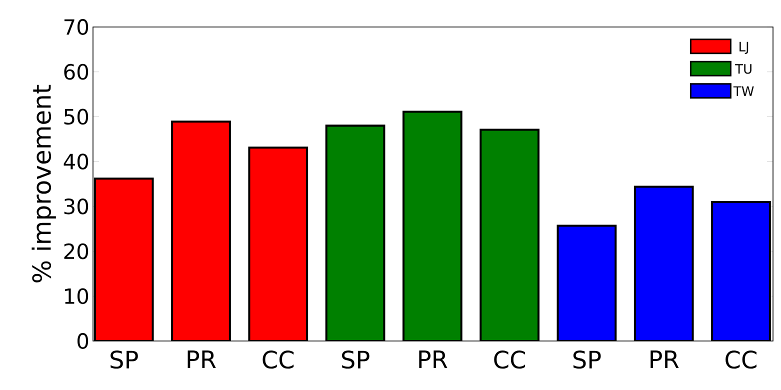 This screenshot has width=781, height=390. Describe the element at coordinates (744, 48) in the screenshot. I see `legend-label: LJ` at that location.